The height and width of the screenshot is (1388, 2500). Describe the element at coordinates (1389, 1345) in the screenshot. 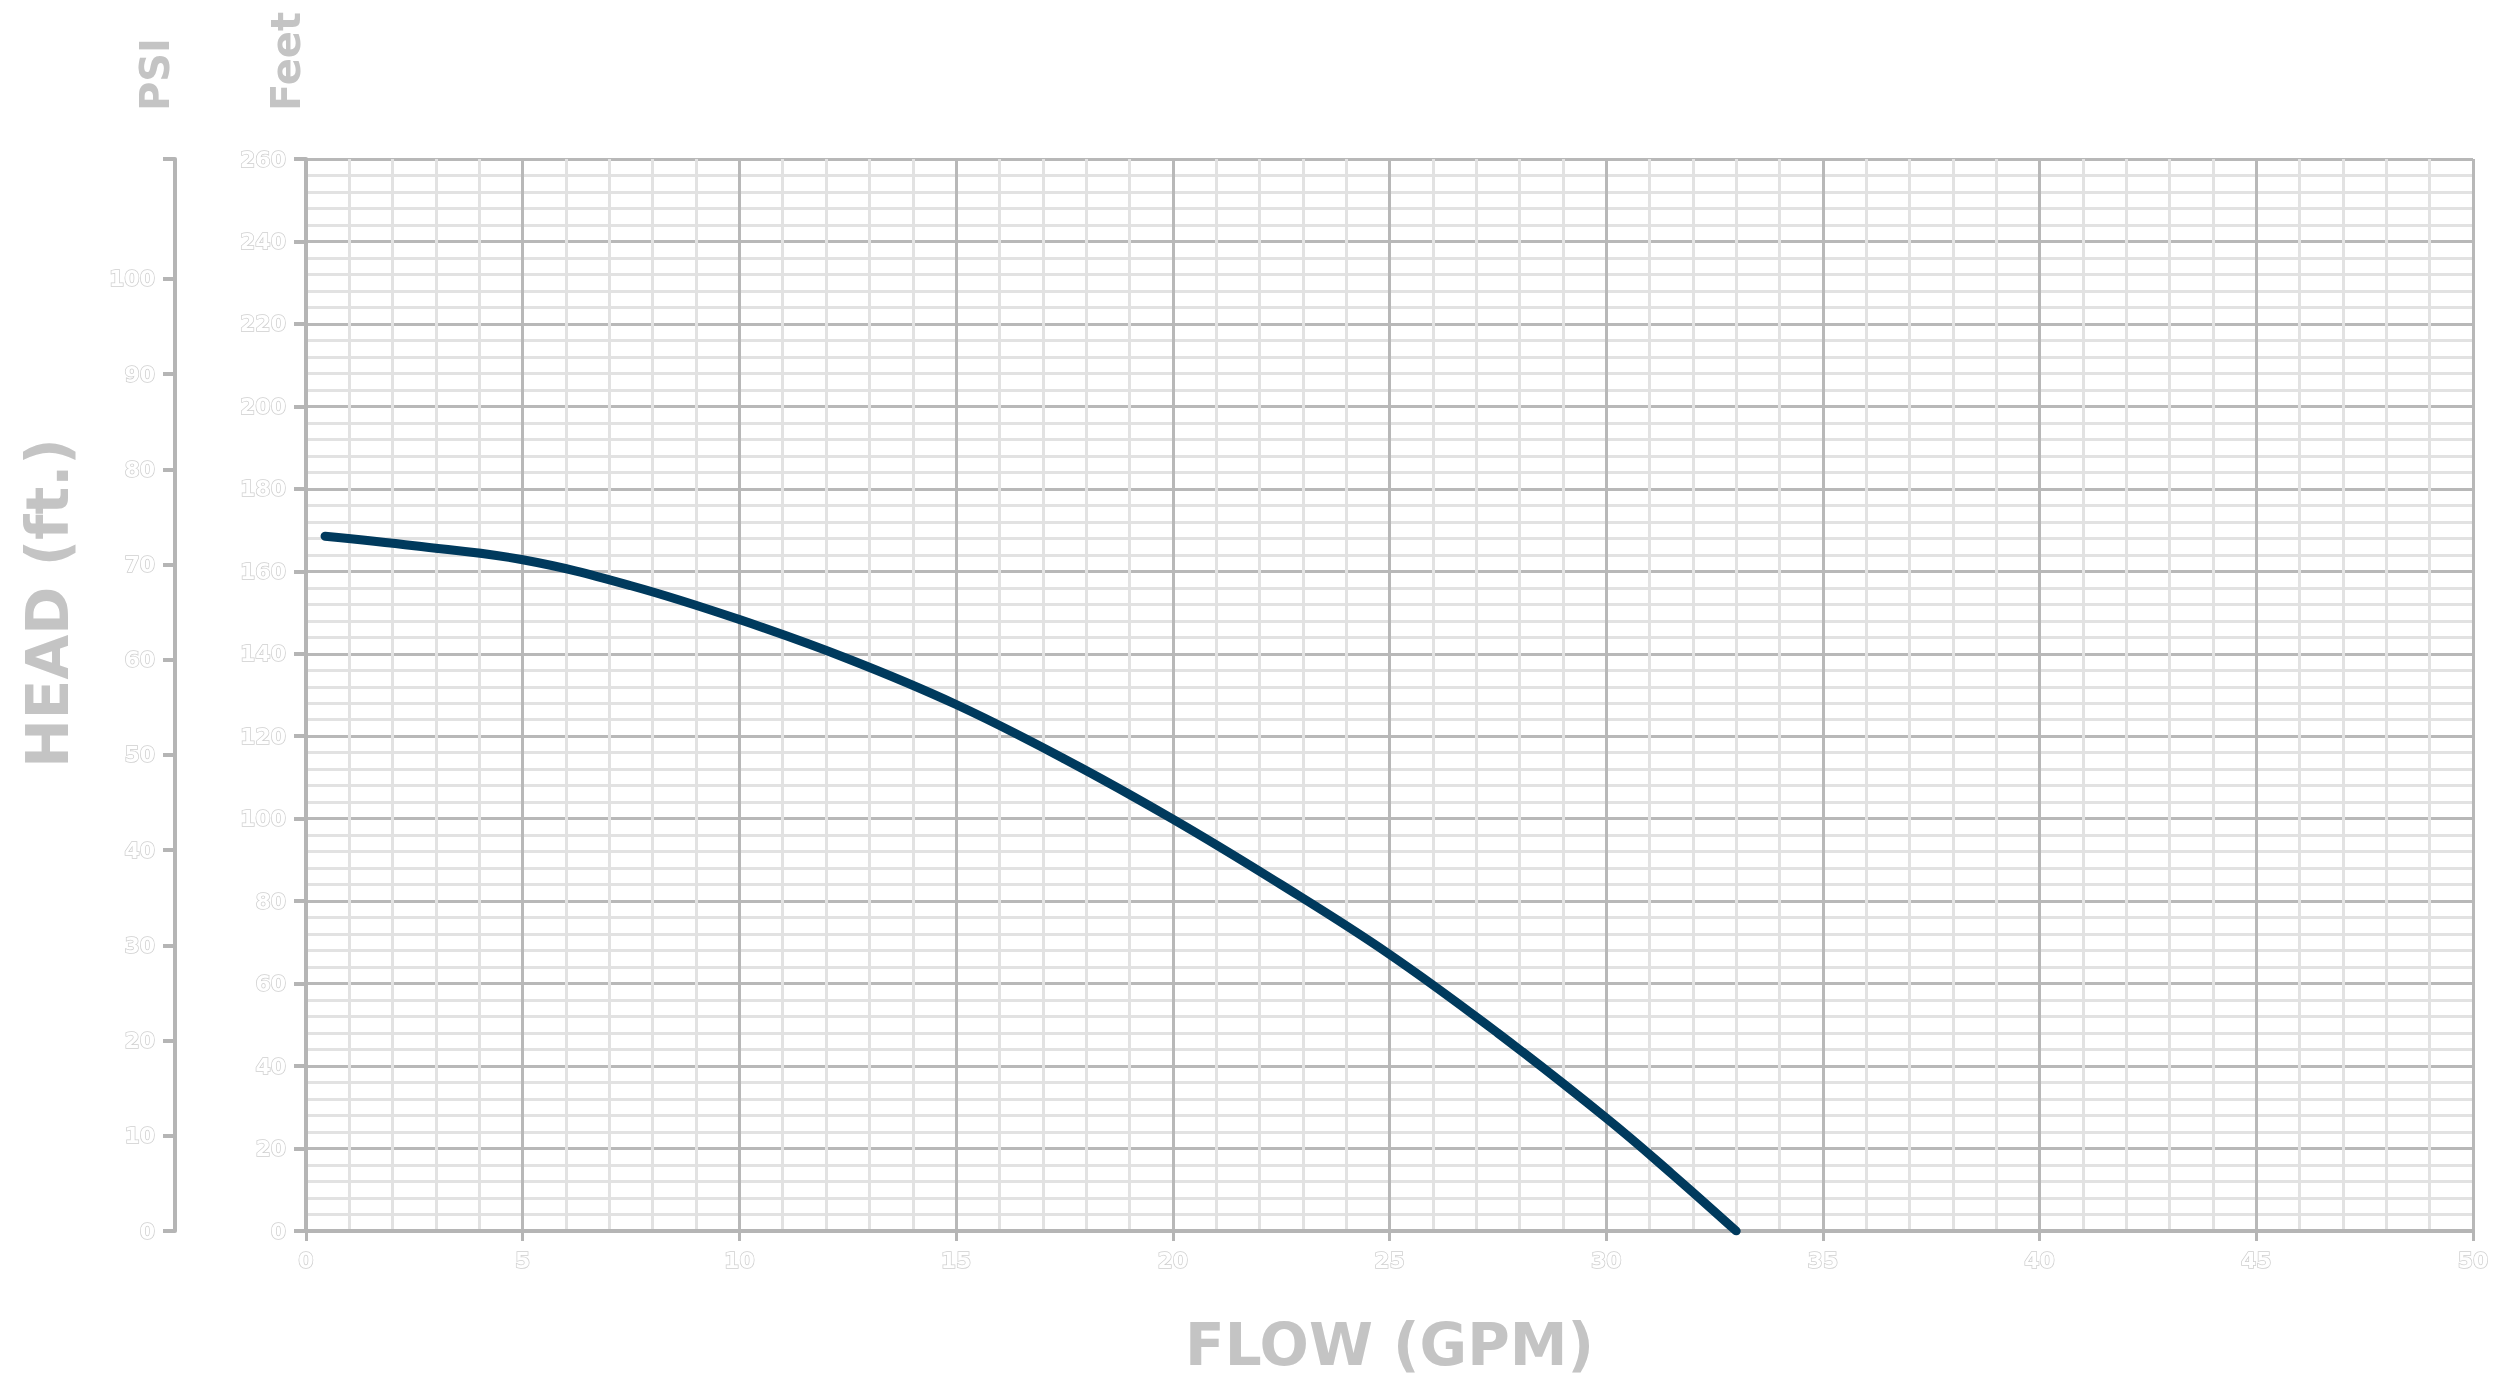

I see `x-axis-title: FLOW (GPM)` at that location.